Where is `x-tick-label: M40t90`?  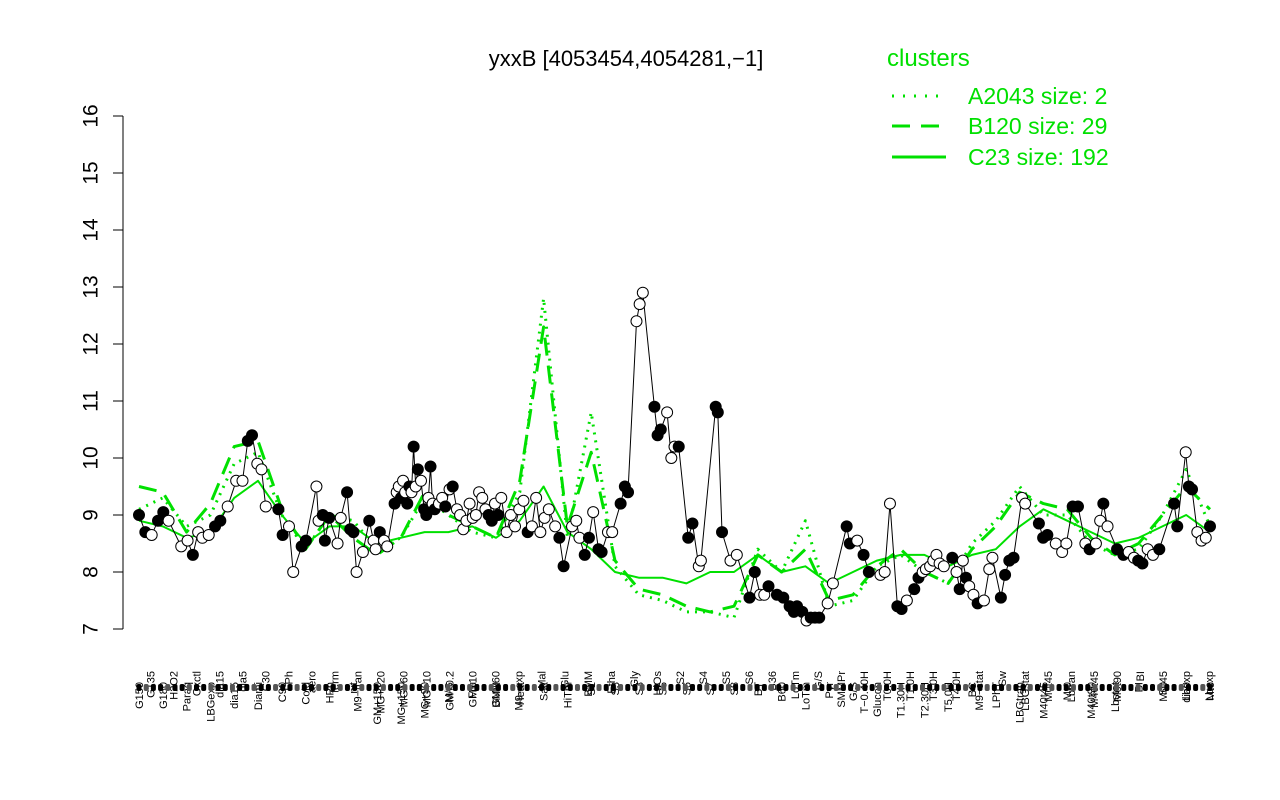
x-tick-label: M40t90 is located at coordinates (1092, 700).